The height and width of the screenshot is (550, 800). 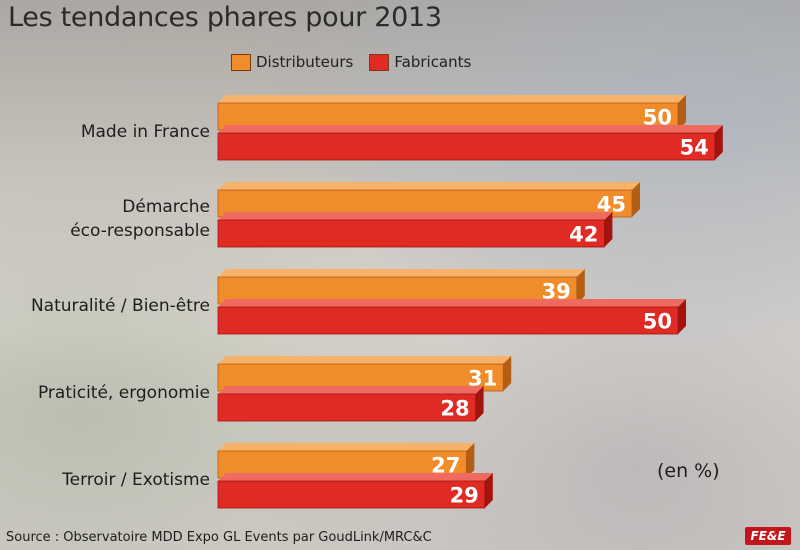 What do you see at coordinates (140, 219) in the screenshot?
I see `category-label: Démarche éco-responsable` at bounding box center [140, 219].